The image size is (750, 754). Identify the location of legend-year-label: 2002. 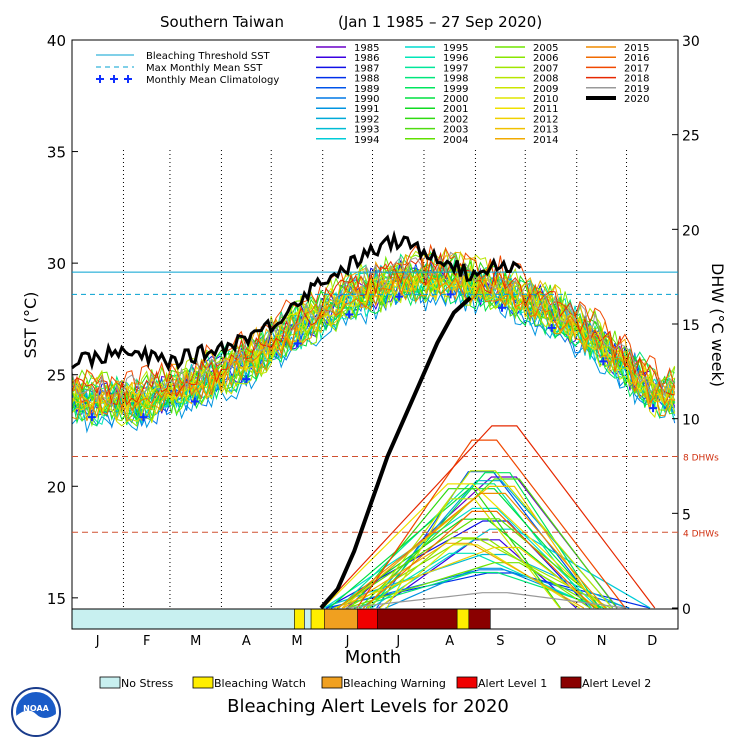
(455, 119).